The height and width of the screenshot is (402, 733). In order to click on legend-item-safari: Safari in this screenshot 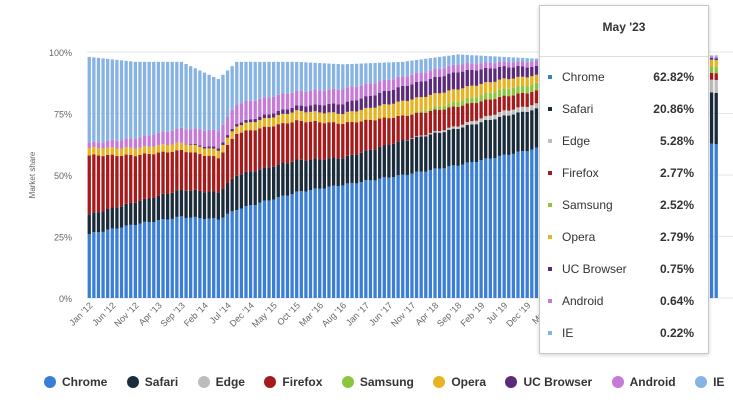, I will do `click(152, 382)`.